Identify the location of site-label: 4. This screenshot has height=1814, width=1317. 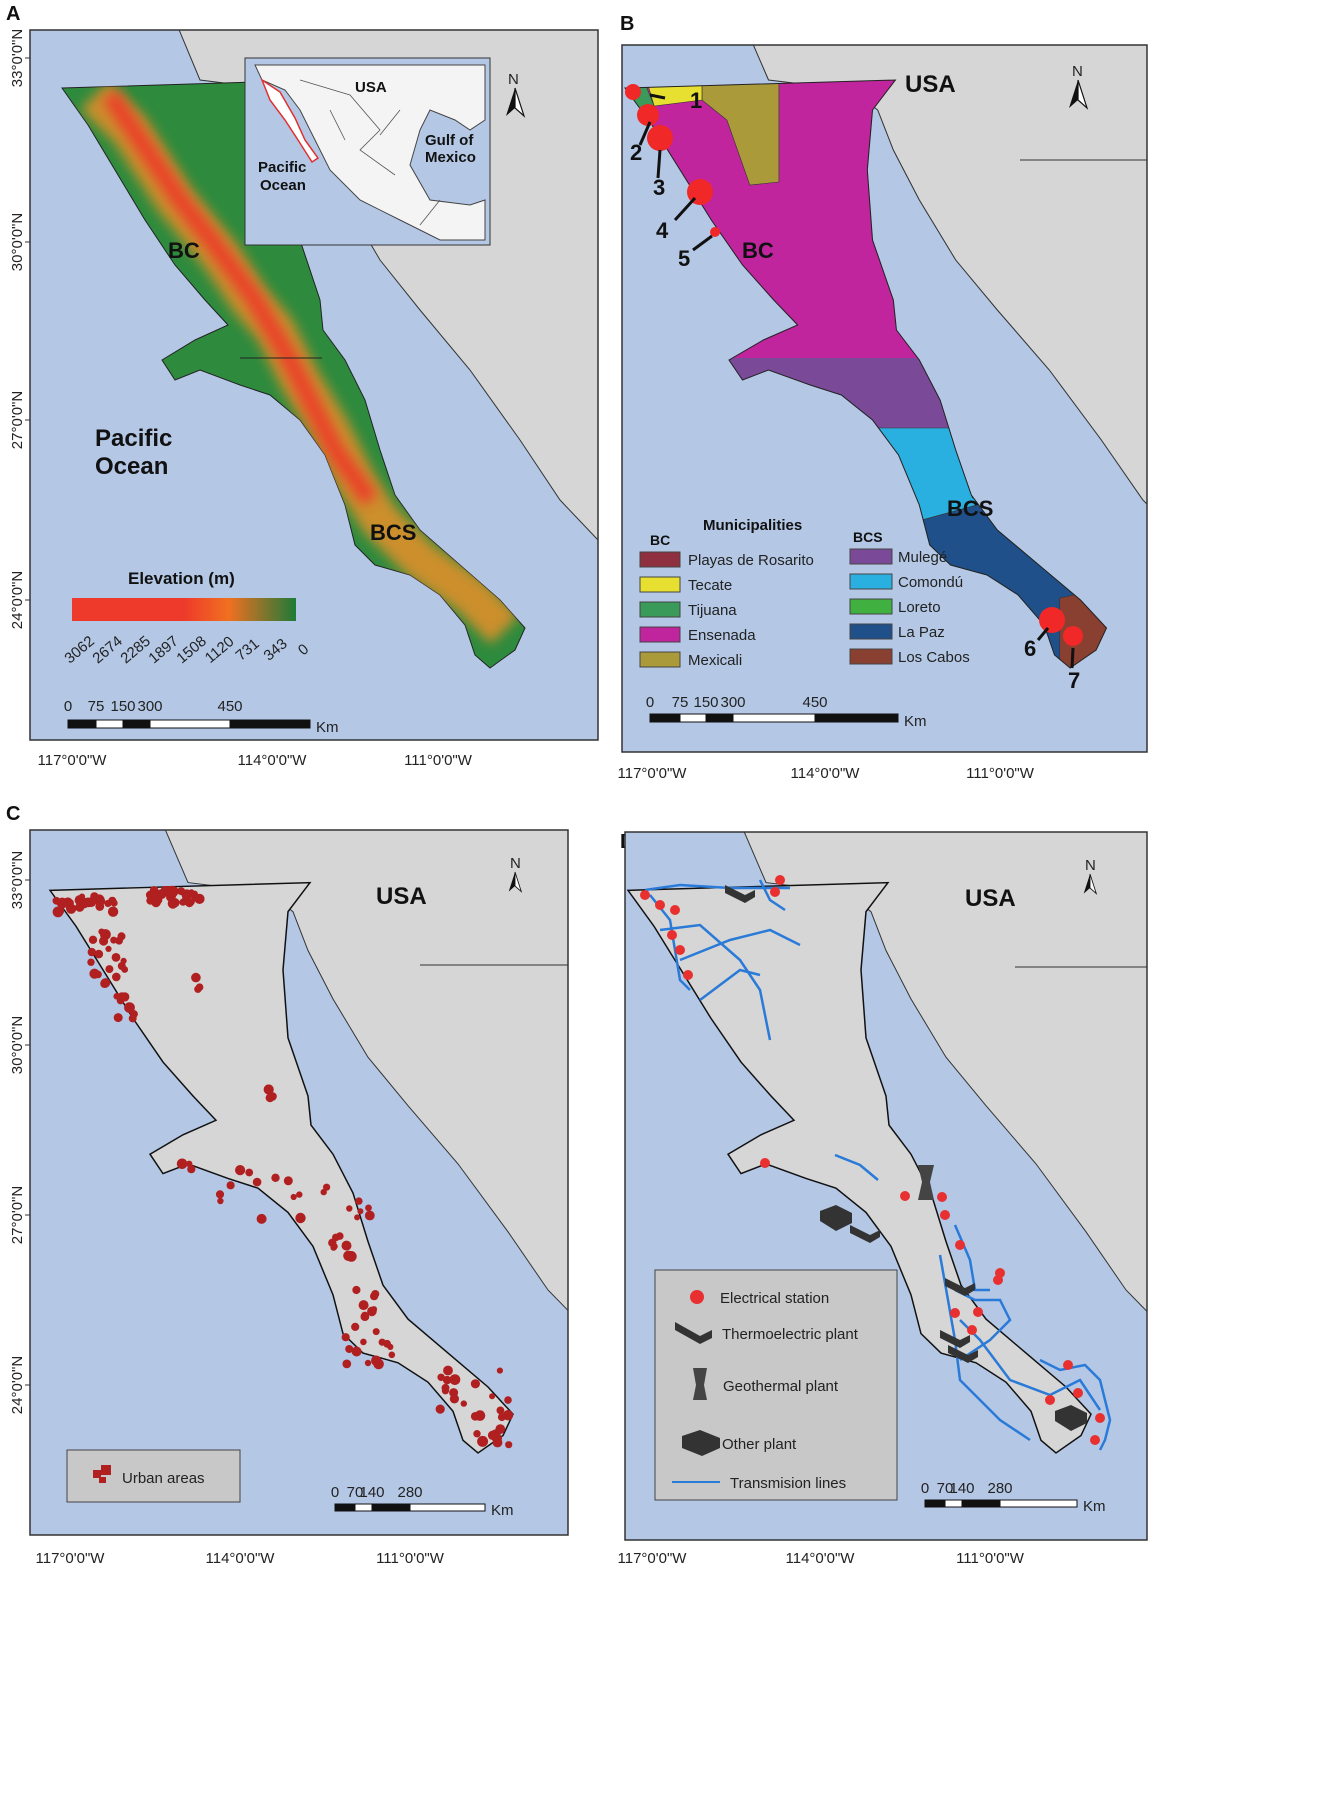
(662, 230).